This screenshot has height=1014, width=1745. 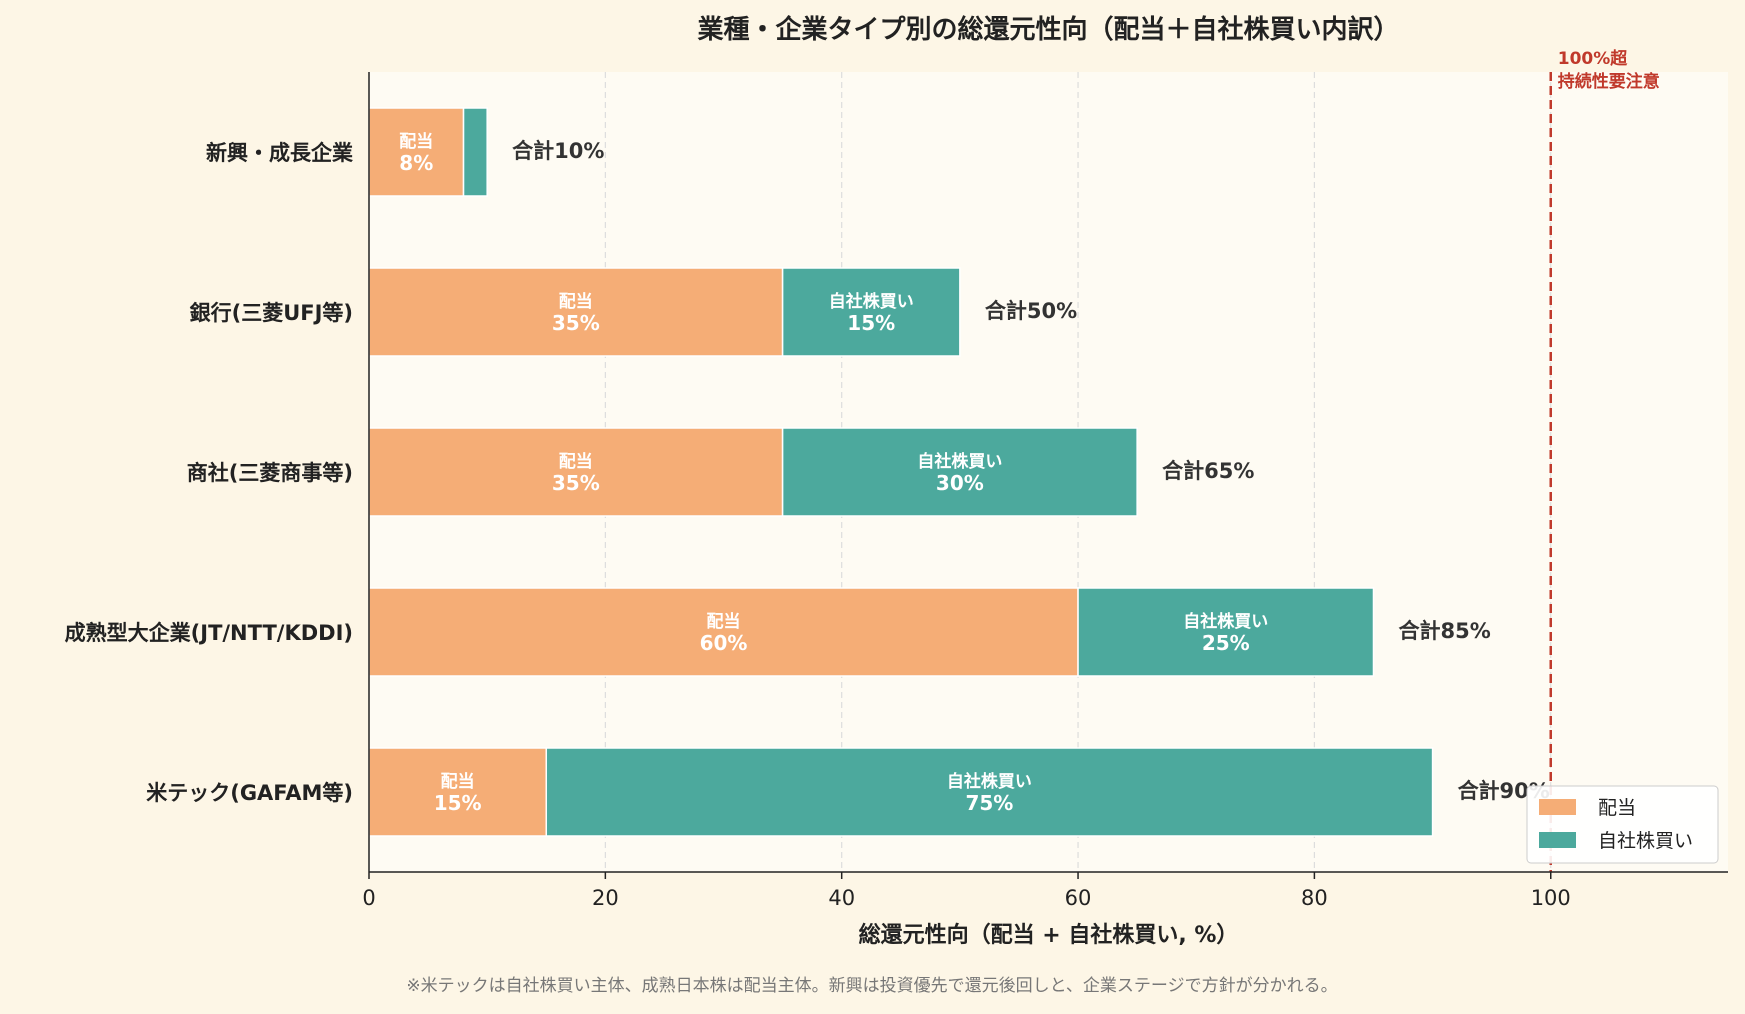 What do you see at coordinates (368, 898) in the screenshot?
I see `x-tick-label: 0` at bounding box center [368, 898].